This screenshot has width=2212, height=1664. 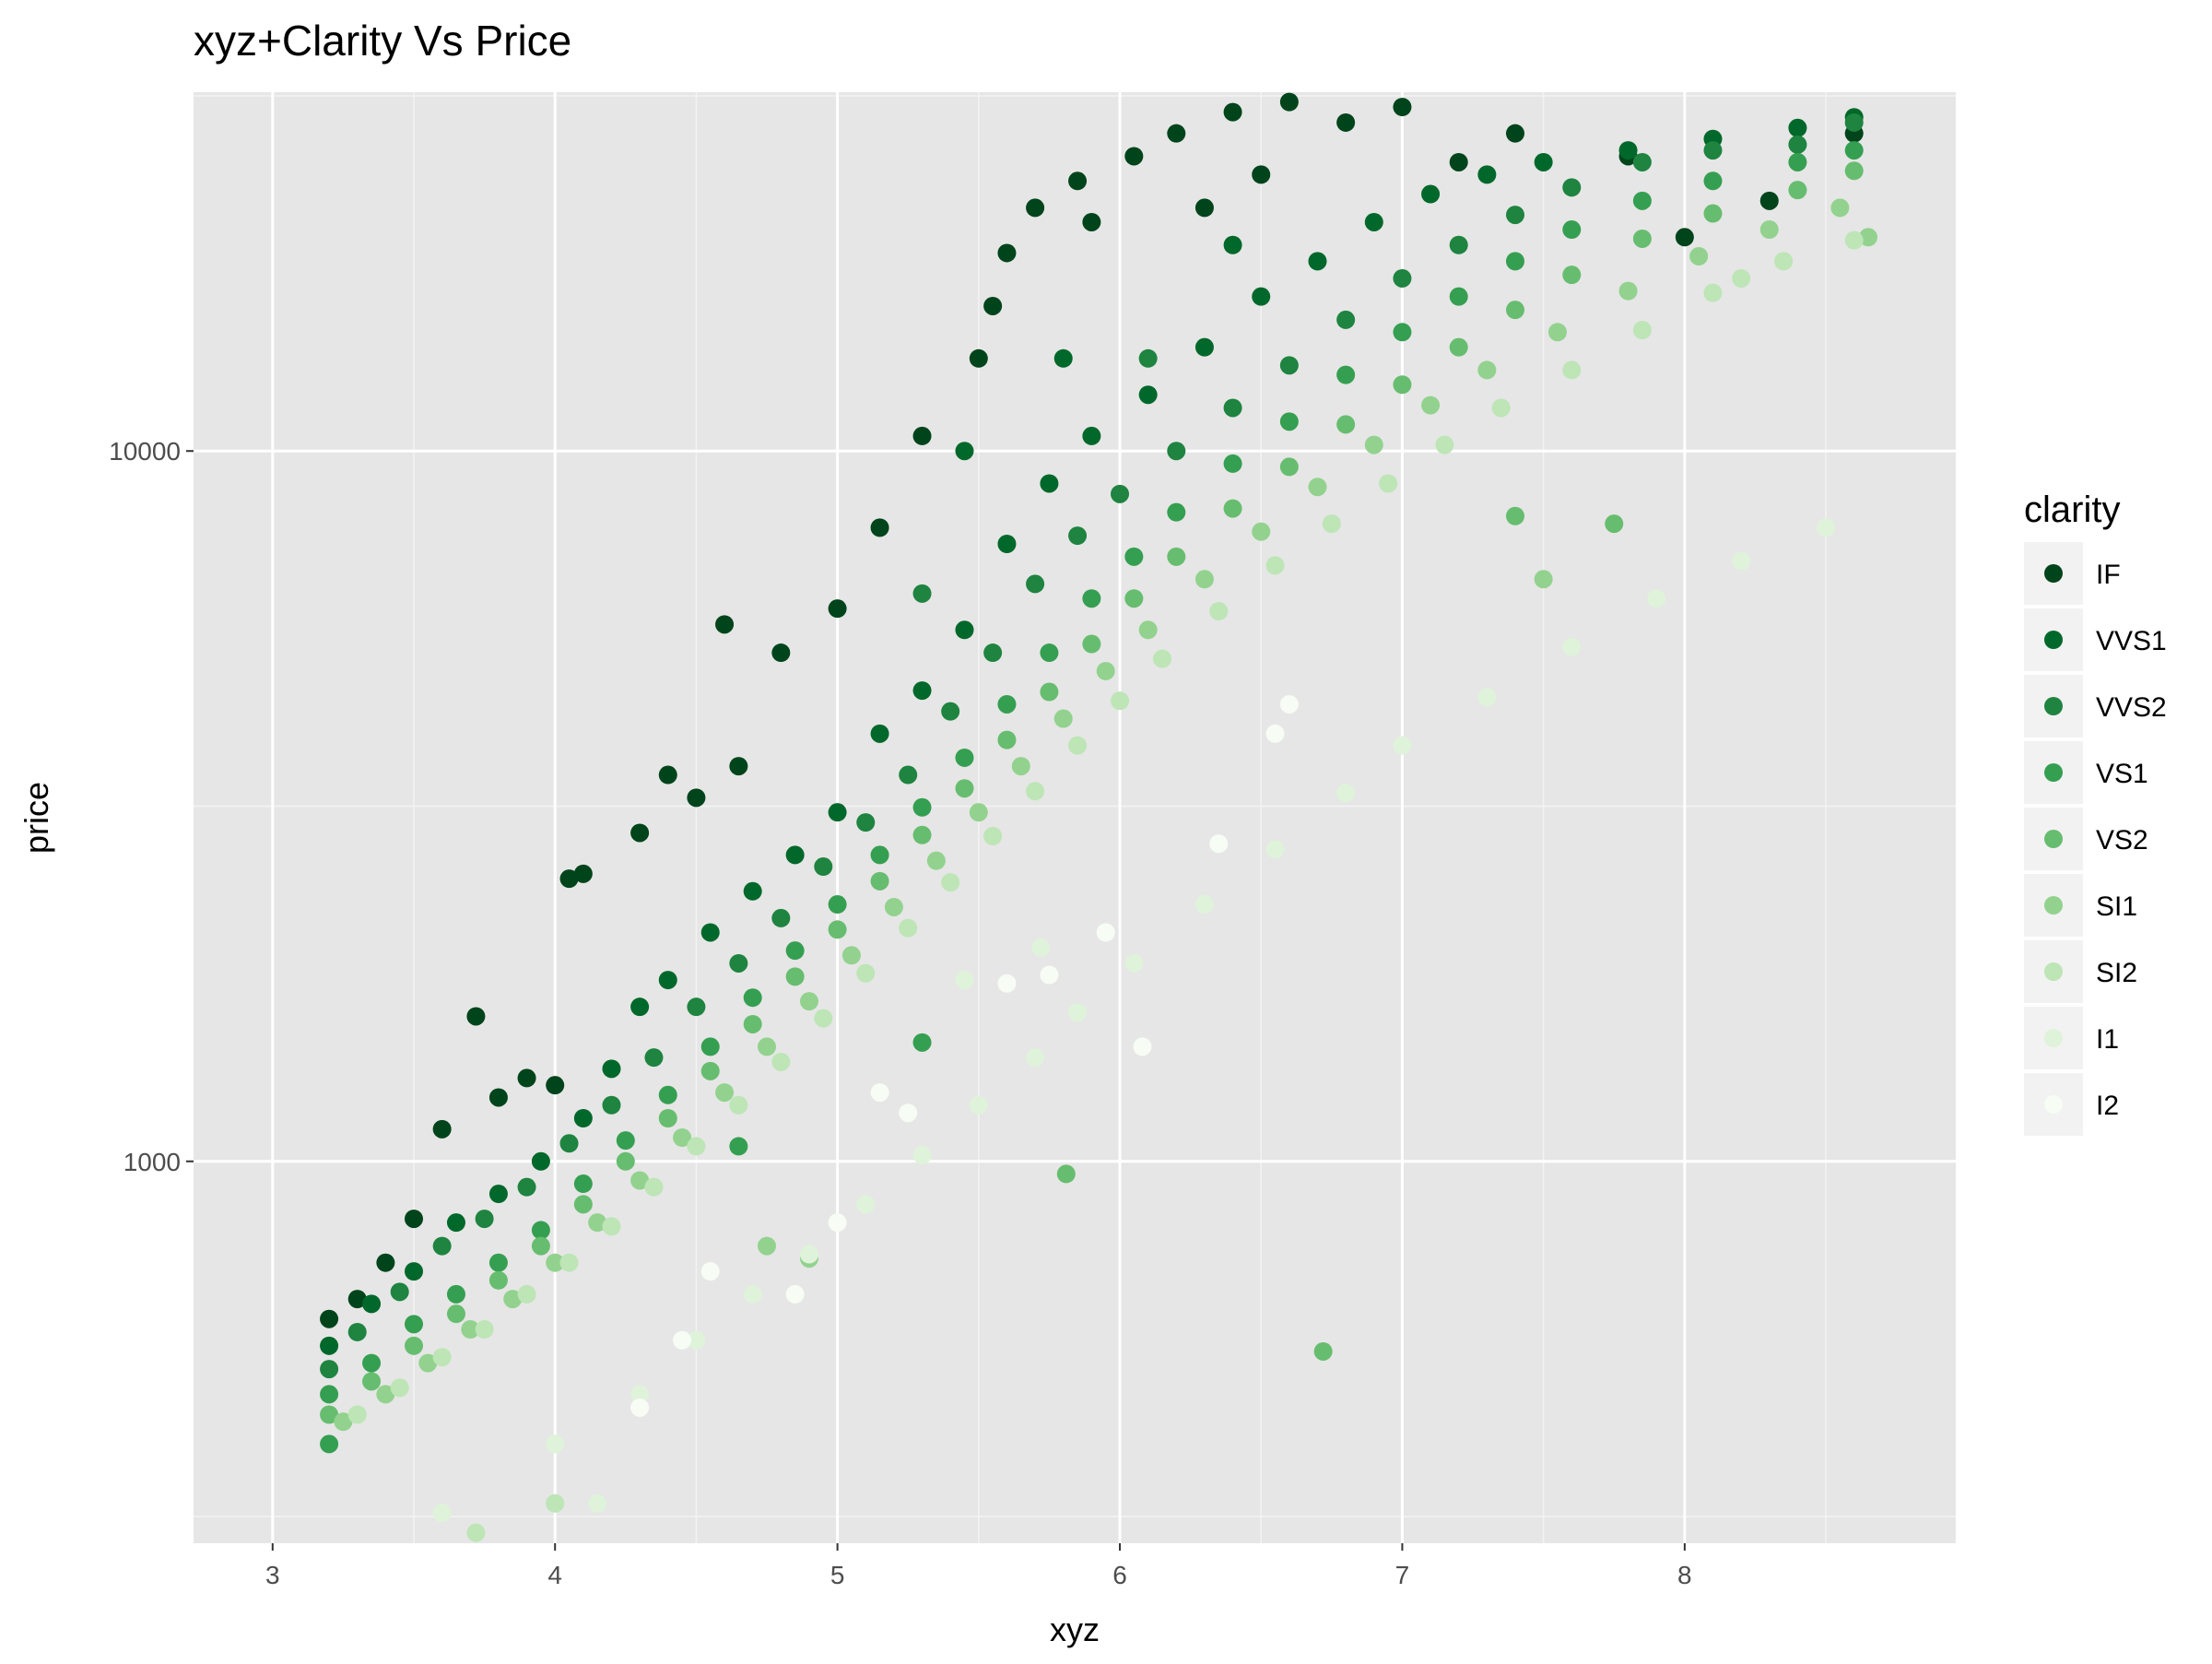 What do you see at coordinates (2116, 906) in the screenshot?
I see `legend-label: SI1` at bounding box center [2116, 906].